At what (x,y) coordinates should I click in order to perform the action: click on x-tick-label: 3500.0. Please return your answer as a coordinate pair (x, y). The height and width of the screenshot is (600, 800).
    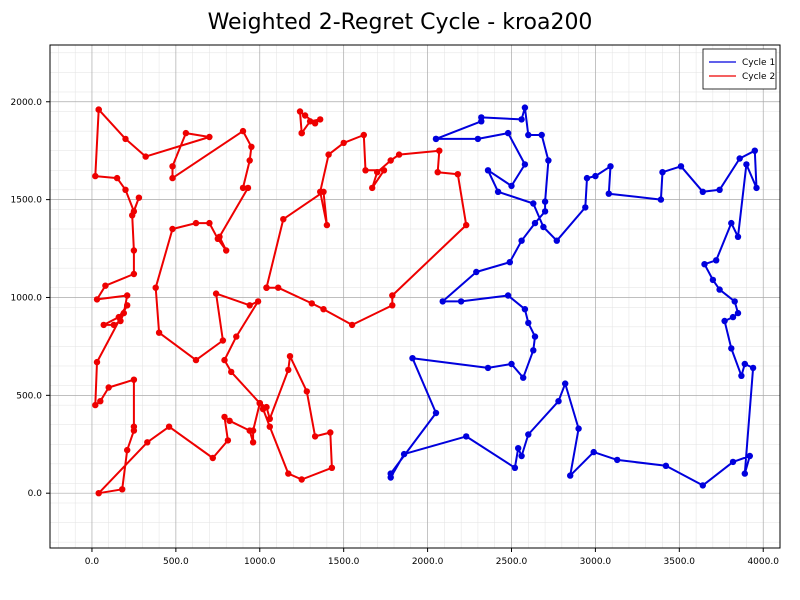
    Looking at the image, I should click on (680, 562).